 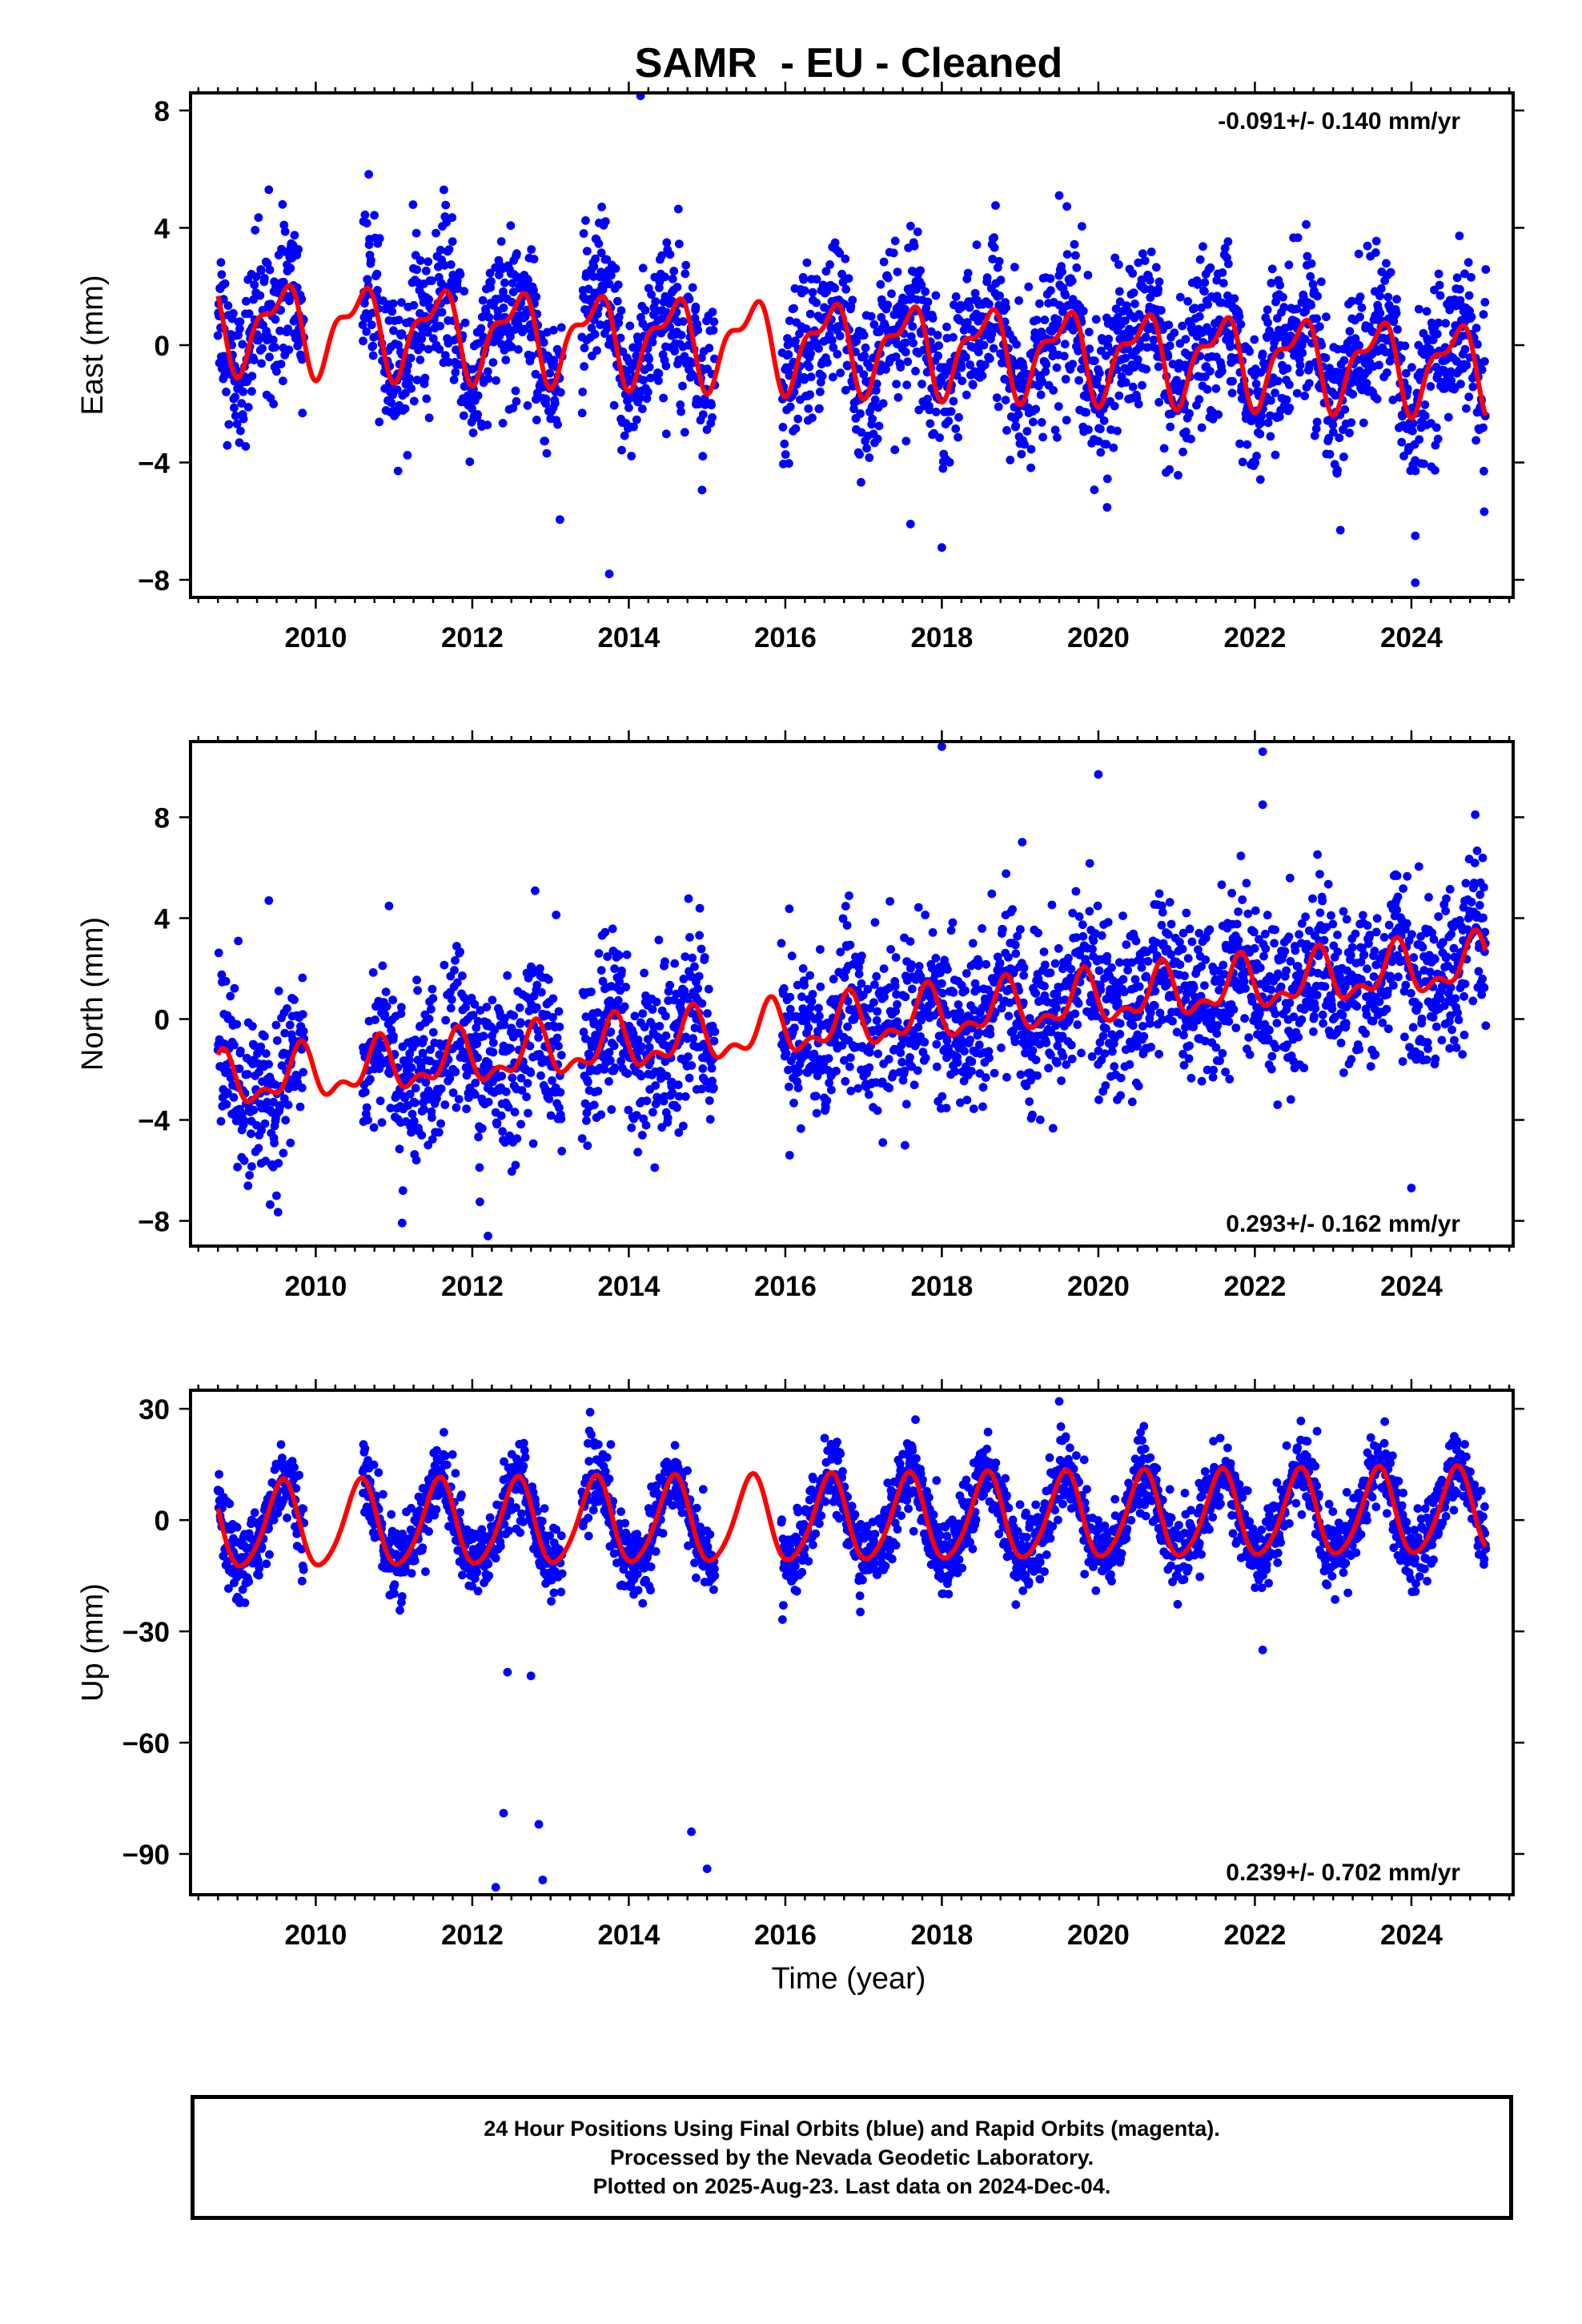 What do you see at coordinates (472, 637) in the screenshot?
I see `east-x-tick-label: 2012` at bounding box center [472, 637].